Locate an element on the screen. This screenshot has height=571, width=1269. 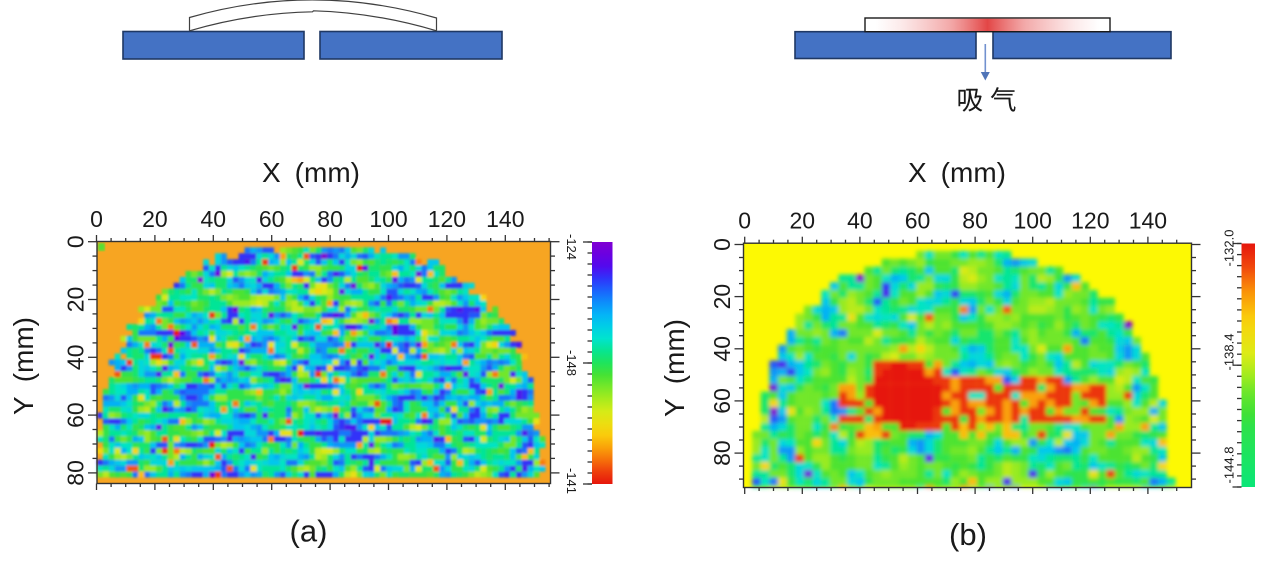
svg-text: -138.4 is located at coordinates (1229, 352).